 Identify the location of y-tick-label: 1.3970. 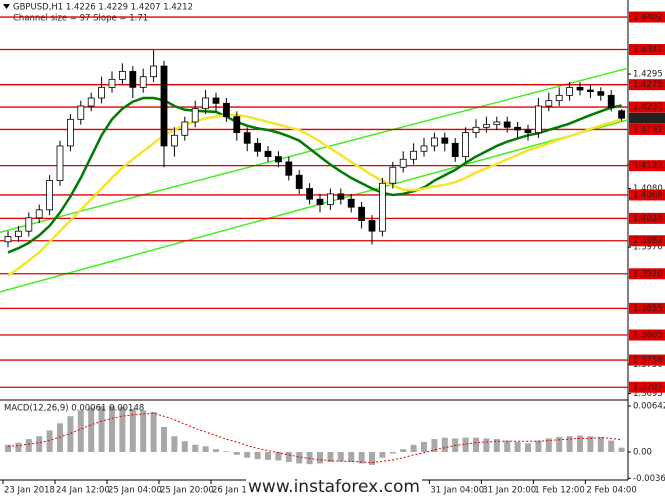
(648, 248).